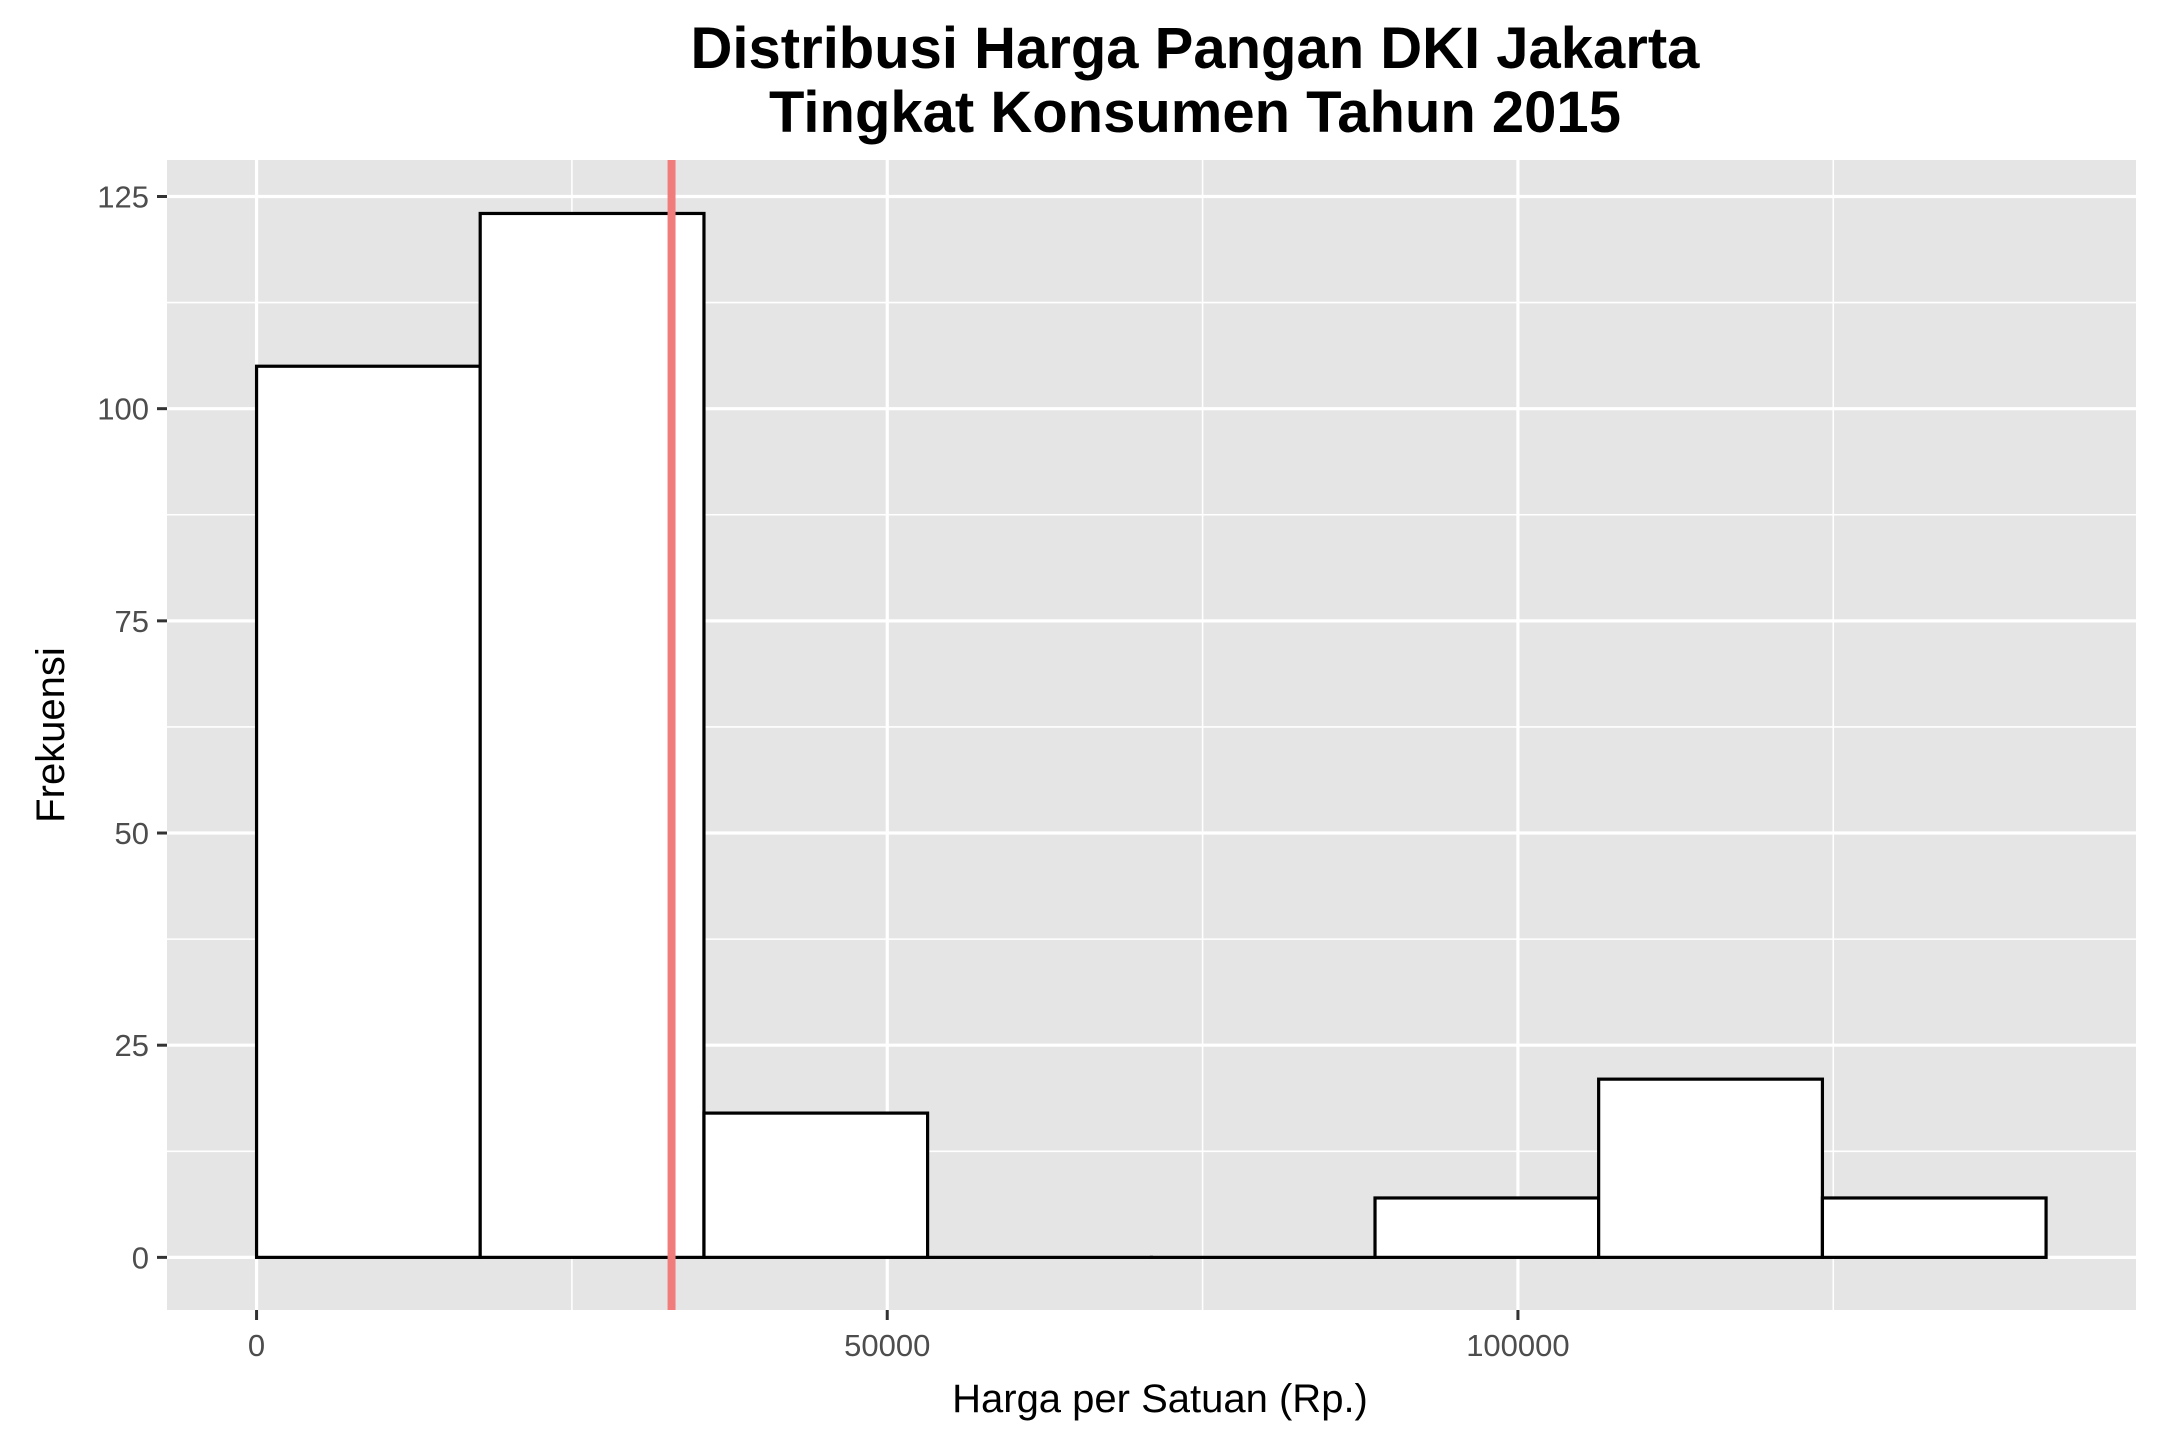  Describe the element at coordinates (1195, 112) in the screenshot. I see `chart-subtitle: Tingkat Konsumen Tahun 2015` at that location.